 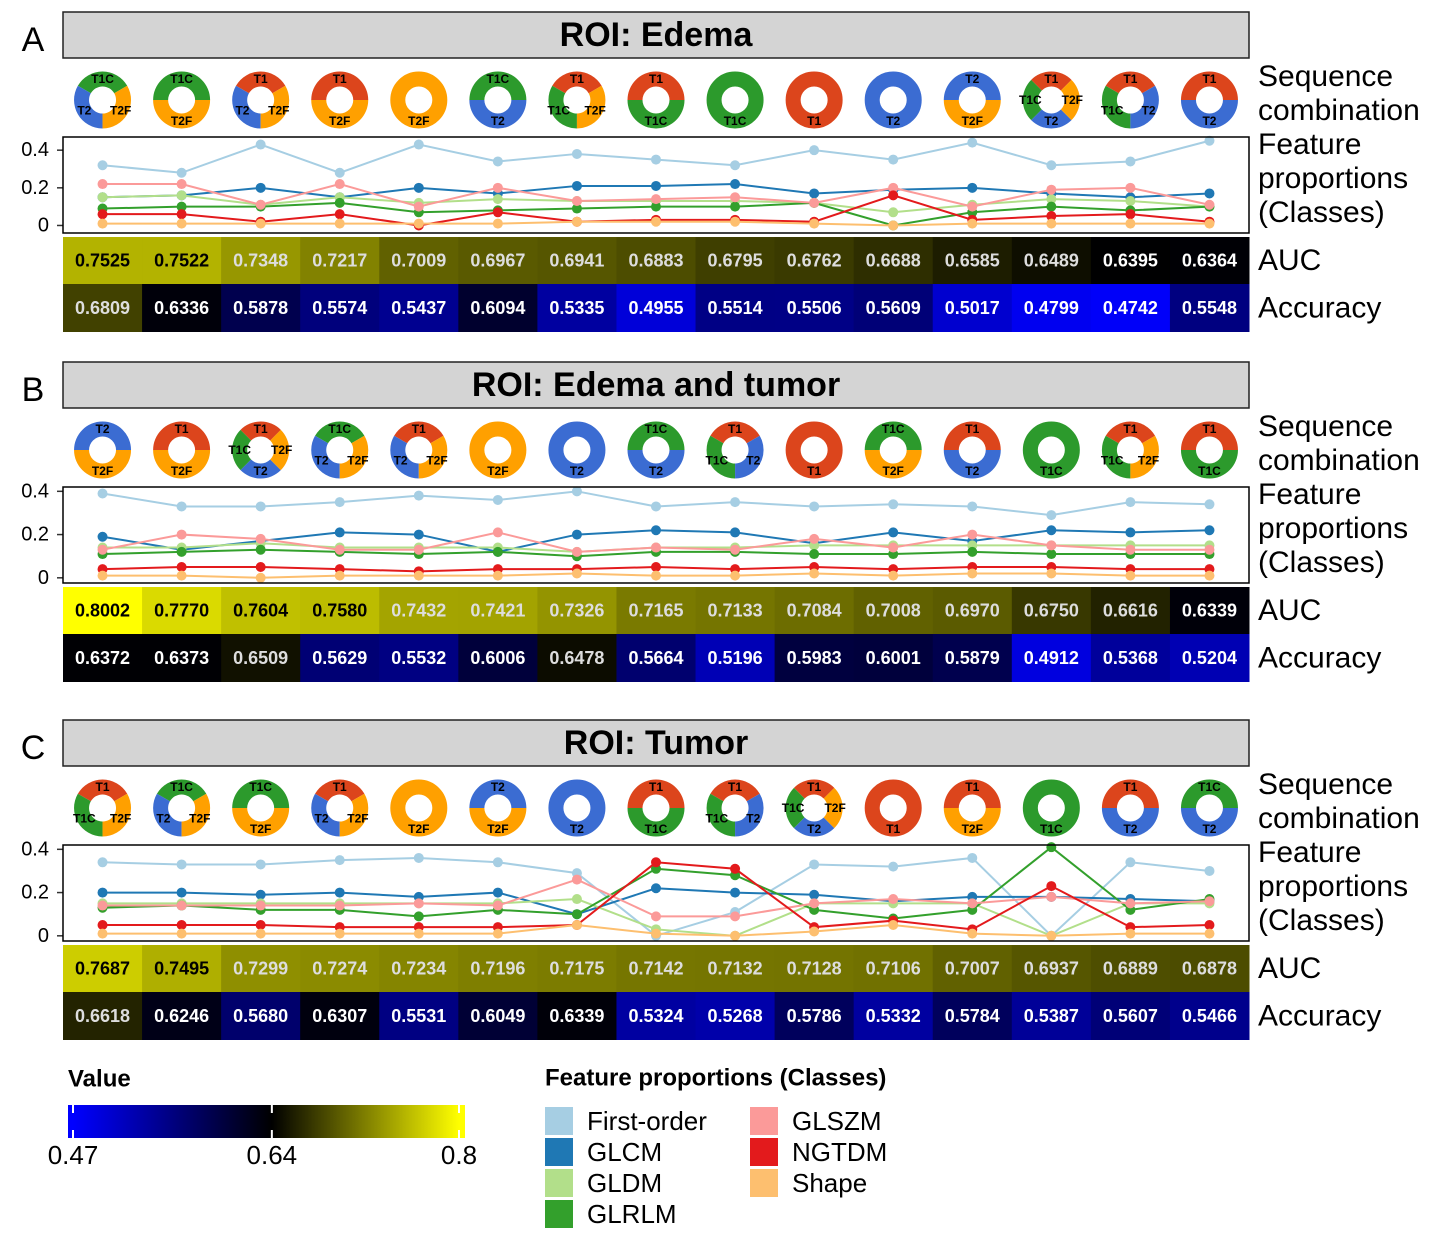 I want to click on donut: T1 T2 T2F, so click(x=419, y=450).